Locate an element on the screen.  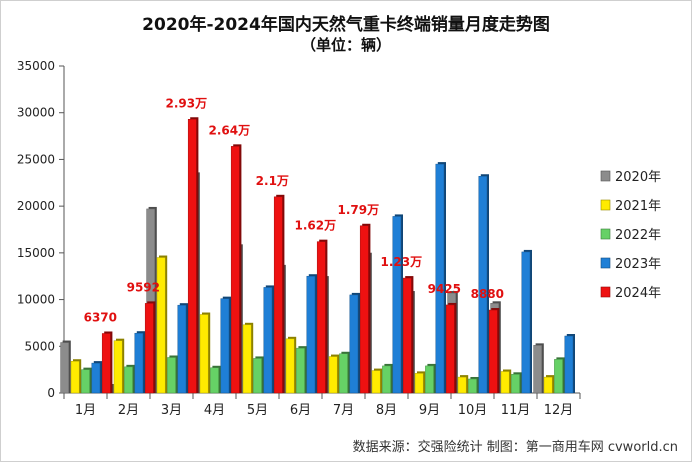
x-tick-label: 4月 is located at coordinates (214, 410).